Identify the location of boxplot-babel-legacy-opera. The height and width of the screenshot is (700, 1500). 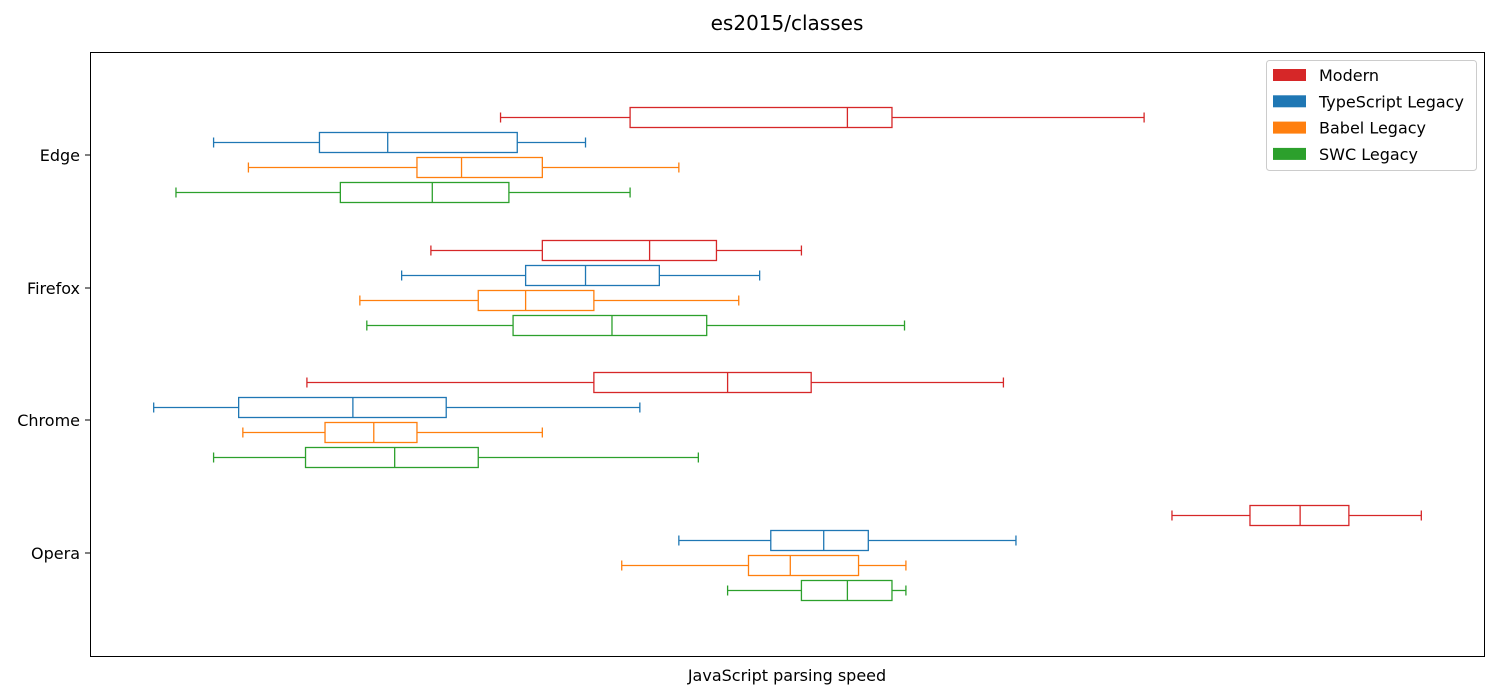
(764, 565).